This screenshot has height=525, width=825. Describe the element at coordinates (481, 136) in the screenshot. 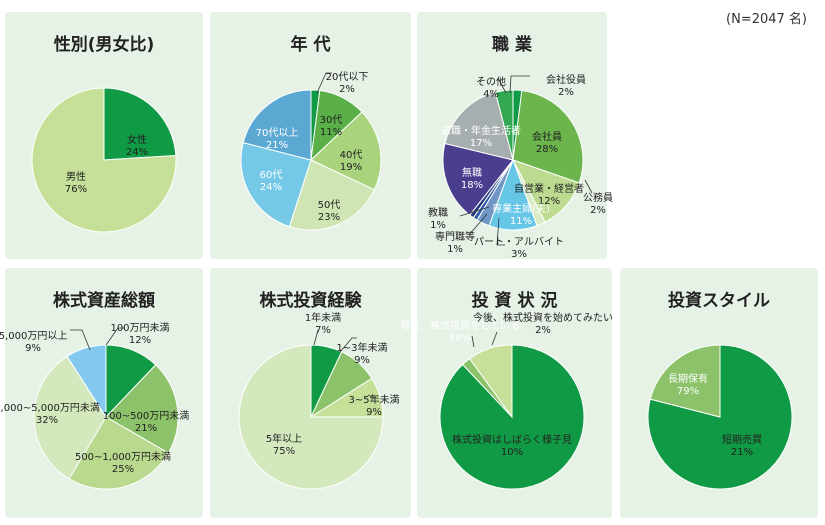

I see `job-label-9: 退職・年金生活者 17%` at that location.